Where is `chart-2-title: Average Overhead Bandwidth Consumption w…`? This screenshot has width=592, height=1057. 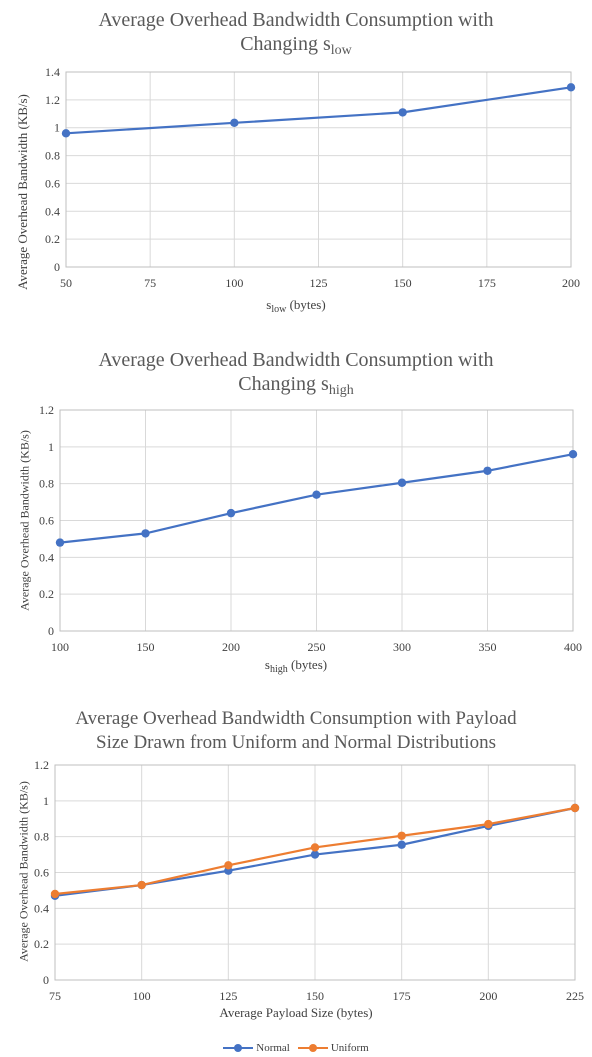 chart-2-title: Average Overhead Bandwidth Consumption w… is located at coordinates (296, 375).